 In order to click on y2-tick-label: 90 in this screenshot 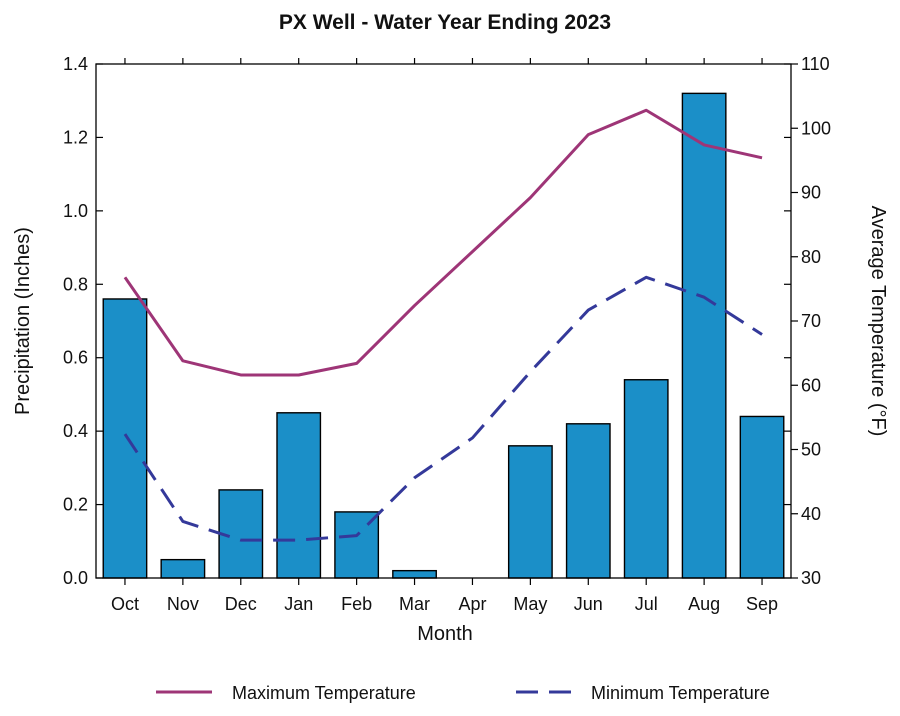, I will do `click(811, 193)`.